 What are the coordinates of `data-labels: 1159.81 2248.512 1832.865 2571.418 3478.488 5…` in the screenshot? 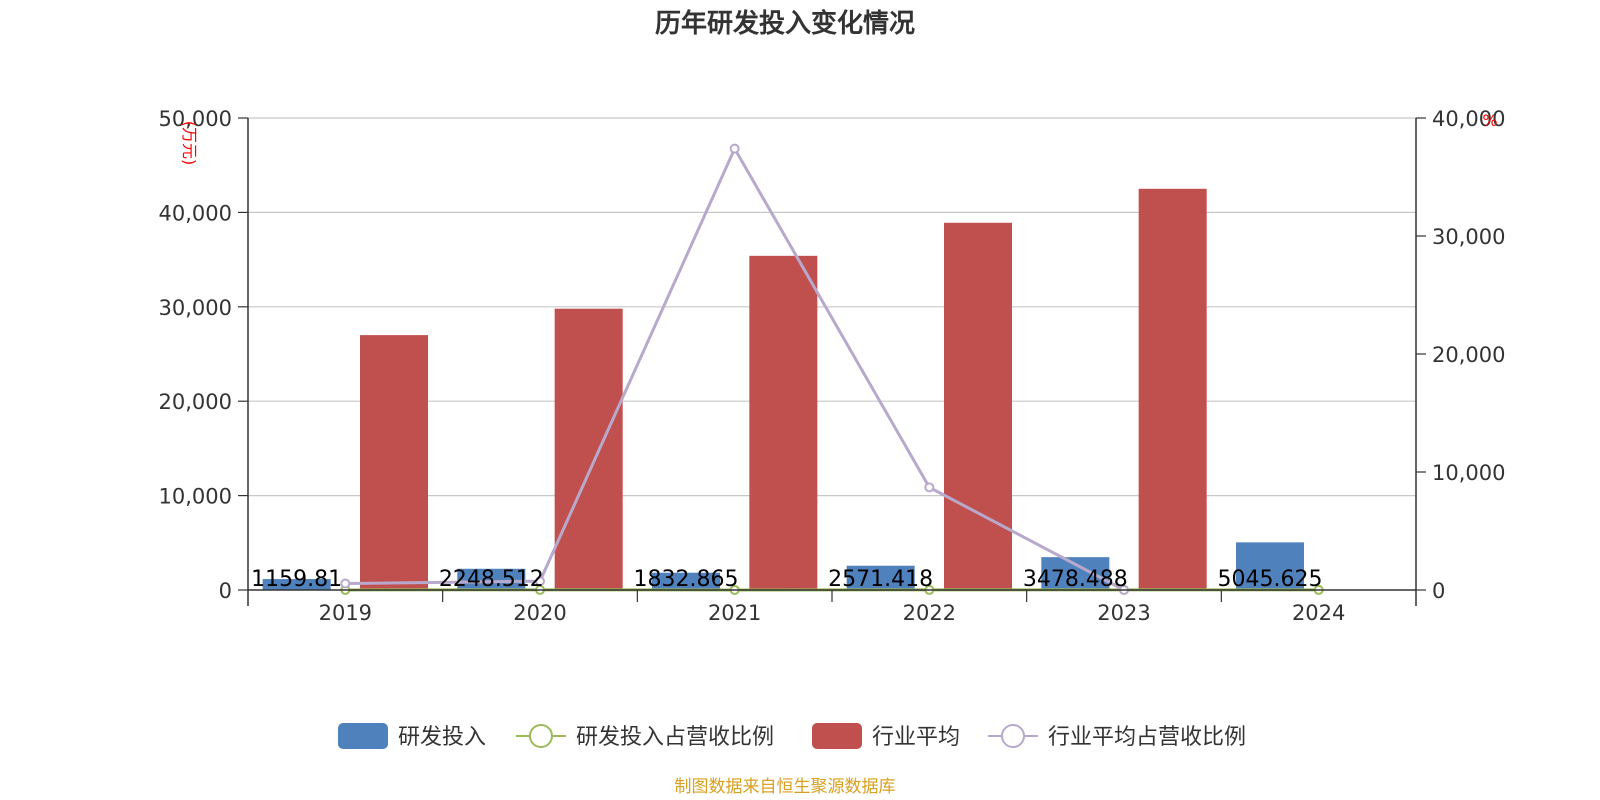 It's located at (786, 579).